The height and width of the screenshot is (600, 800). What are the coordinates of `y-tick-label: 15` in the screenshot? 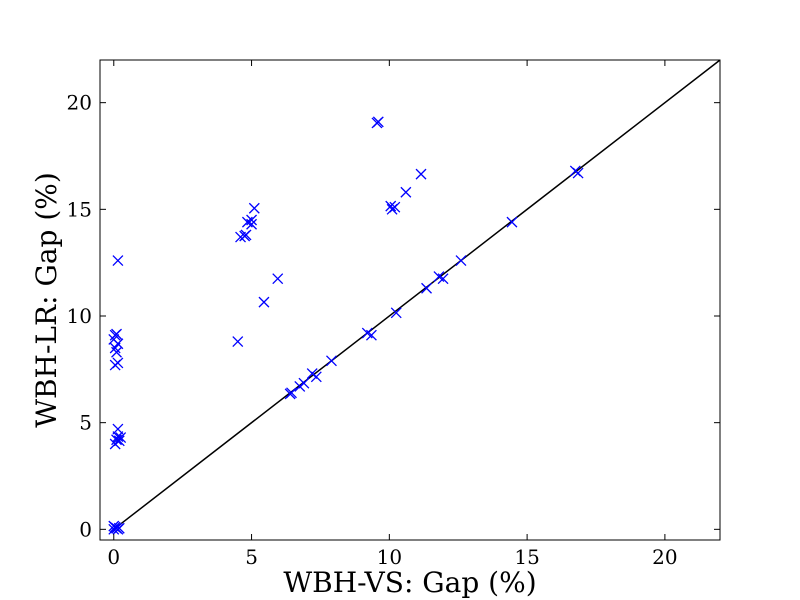 It's located at (79, 209).